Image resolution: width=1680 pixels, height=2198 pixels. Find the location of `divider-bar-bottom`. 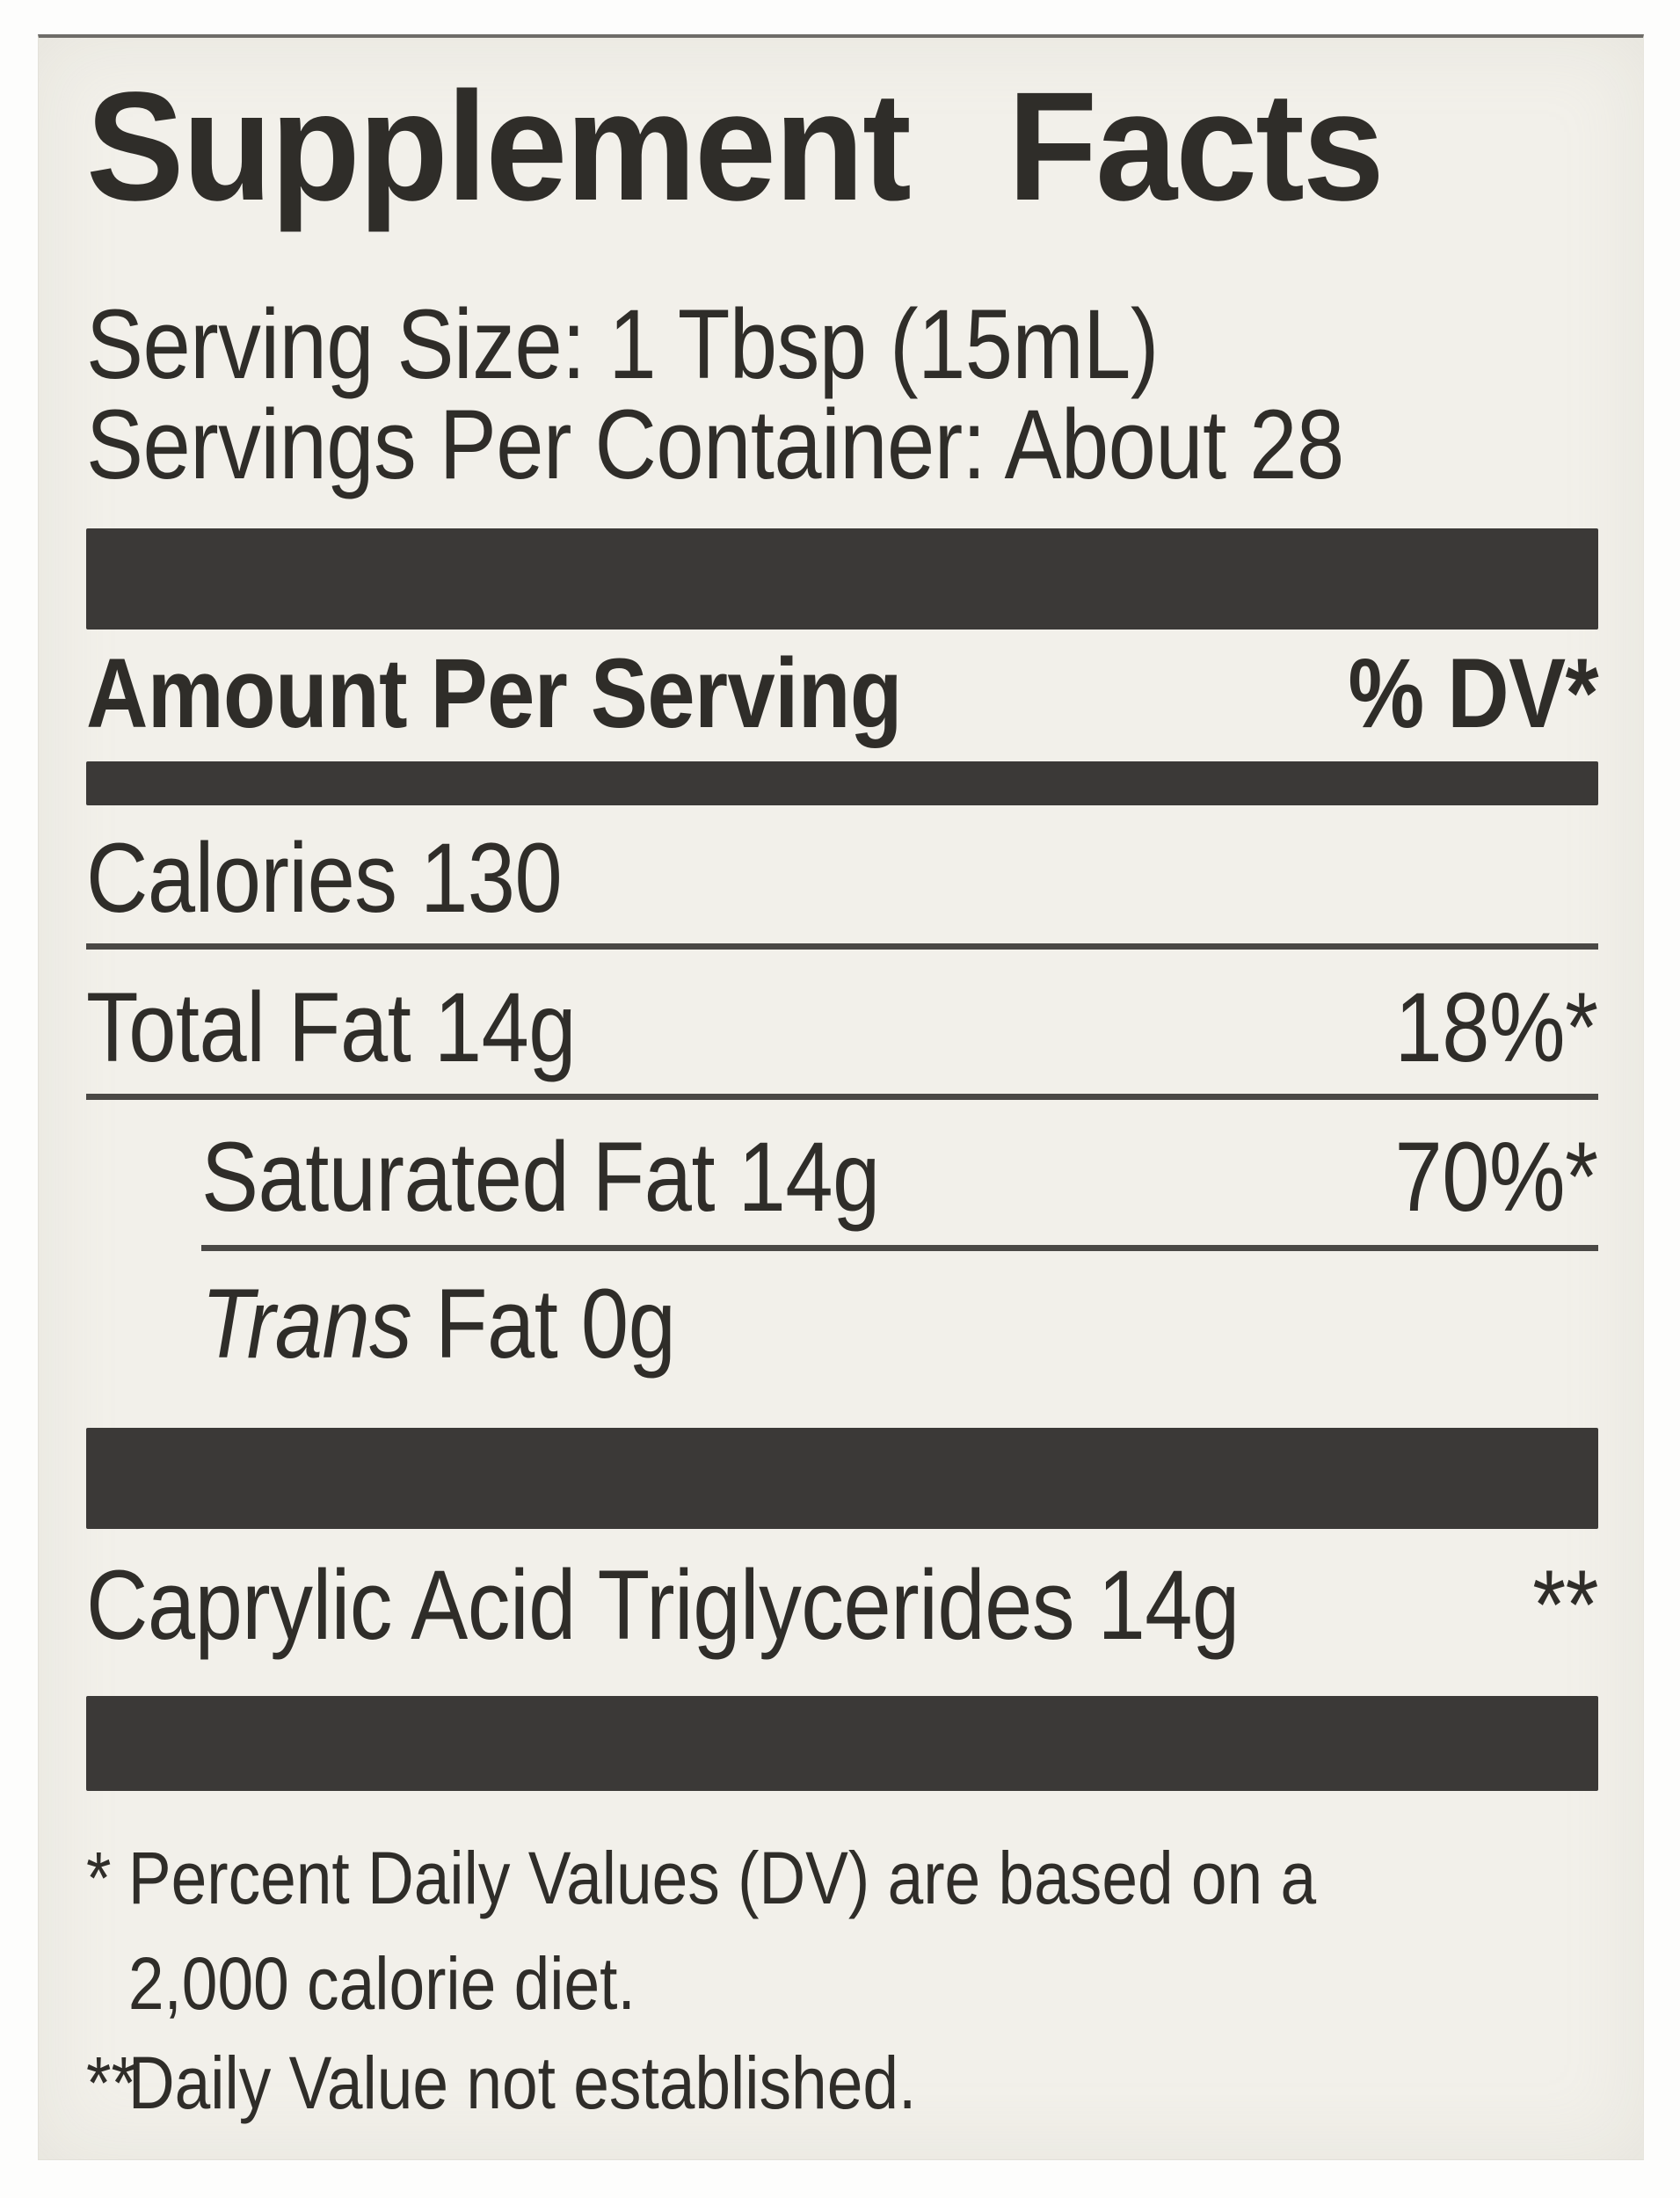

divider-bar-bottom is located at coordinates (842, 1743).